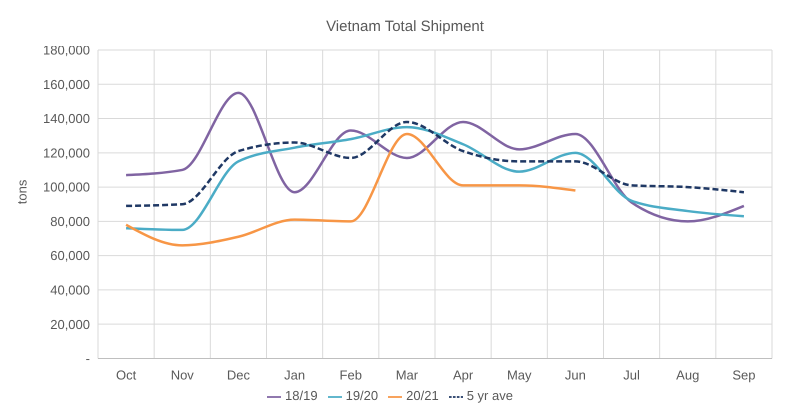 This screenshot has height=416, width=810. I want to click on y-tick-label: 80,000, so click(70, 221).